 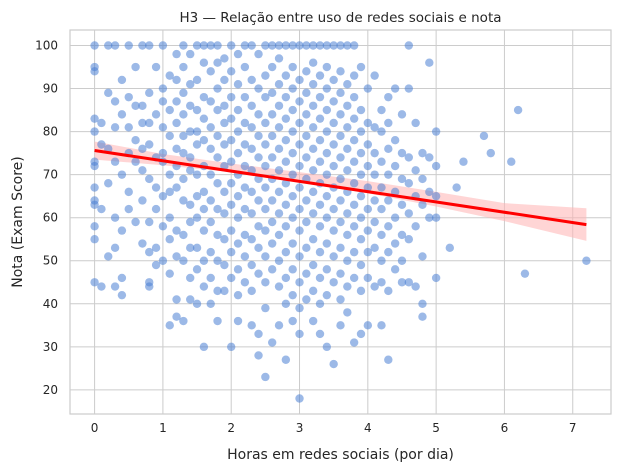 What do you see at coordinates (95, 428) in the screenshot?
I see `x-tick-label: 0` at bounding box center [95, 428].